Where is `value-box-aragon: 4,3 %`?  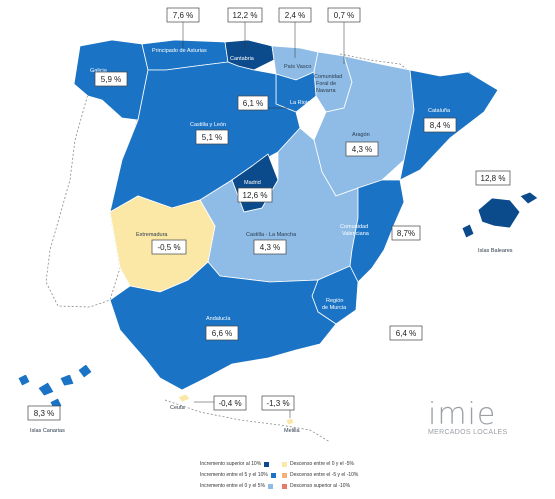 value-box-aragon: 4,3 % is located at coordinates (362, 149).